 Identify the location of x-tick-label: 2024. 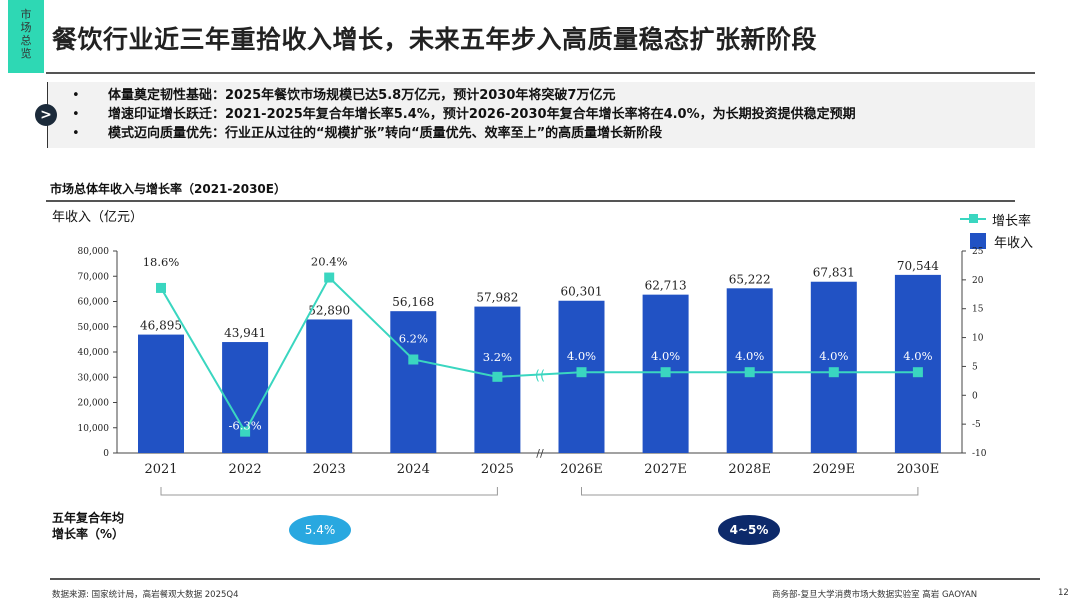
(413, 469).